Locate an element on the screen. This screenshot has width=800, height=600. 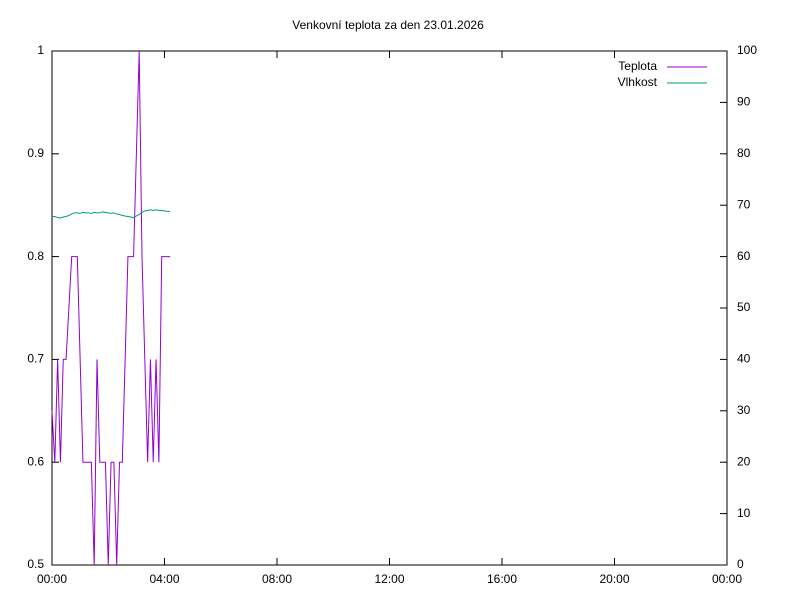
y-tick-label: 0.8 is located at coordinates (35, 256).